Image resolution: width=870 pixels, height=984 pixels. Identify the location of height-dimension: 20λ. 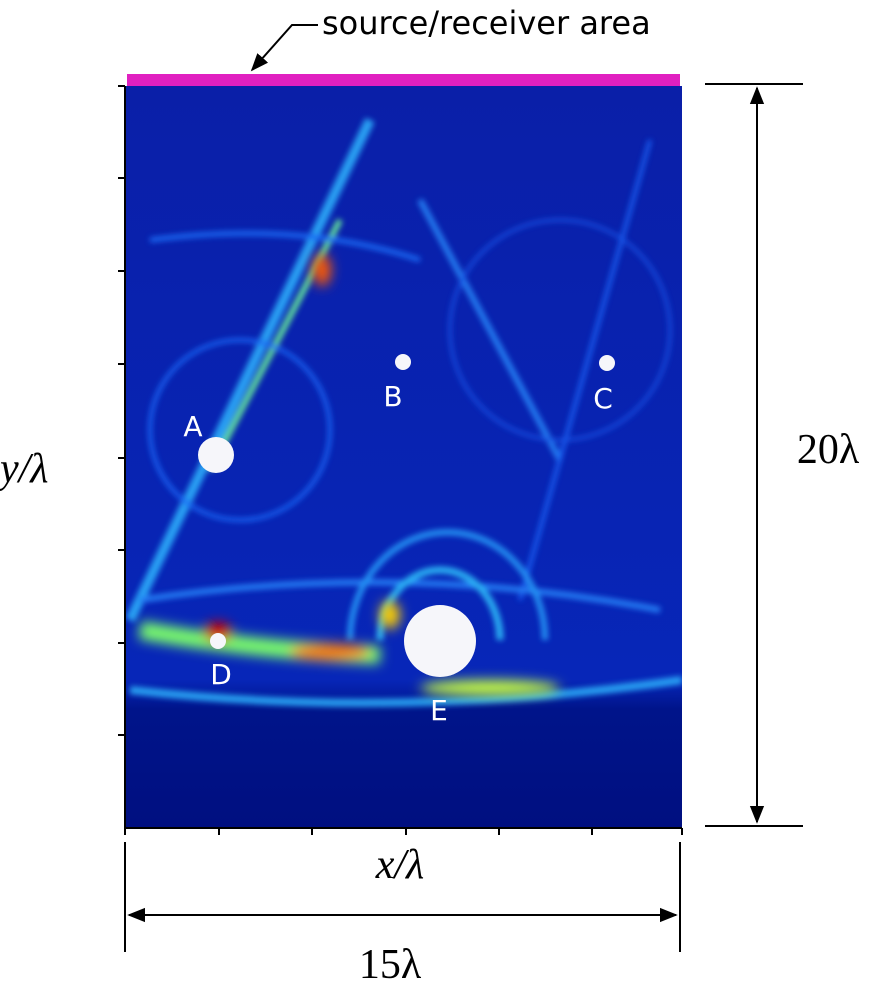
(828, 450).